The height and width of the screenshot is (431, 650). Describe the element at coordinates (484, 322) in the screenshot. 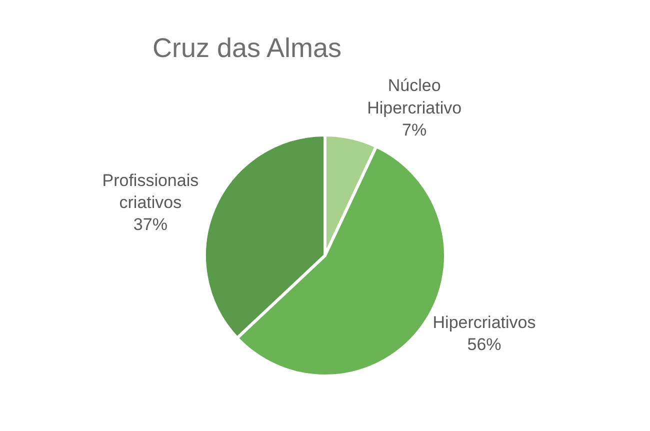

I see `slice-label: Hipercriativos` at that location.